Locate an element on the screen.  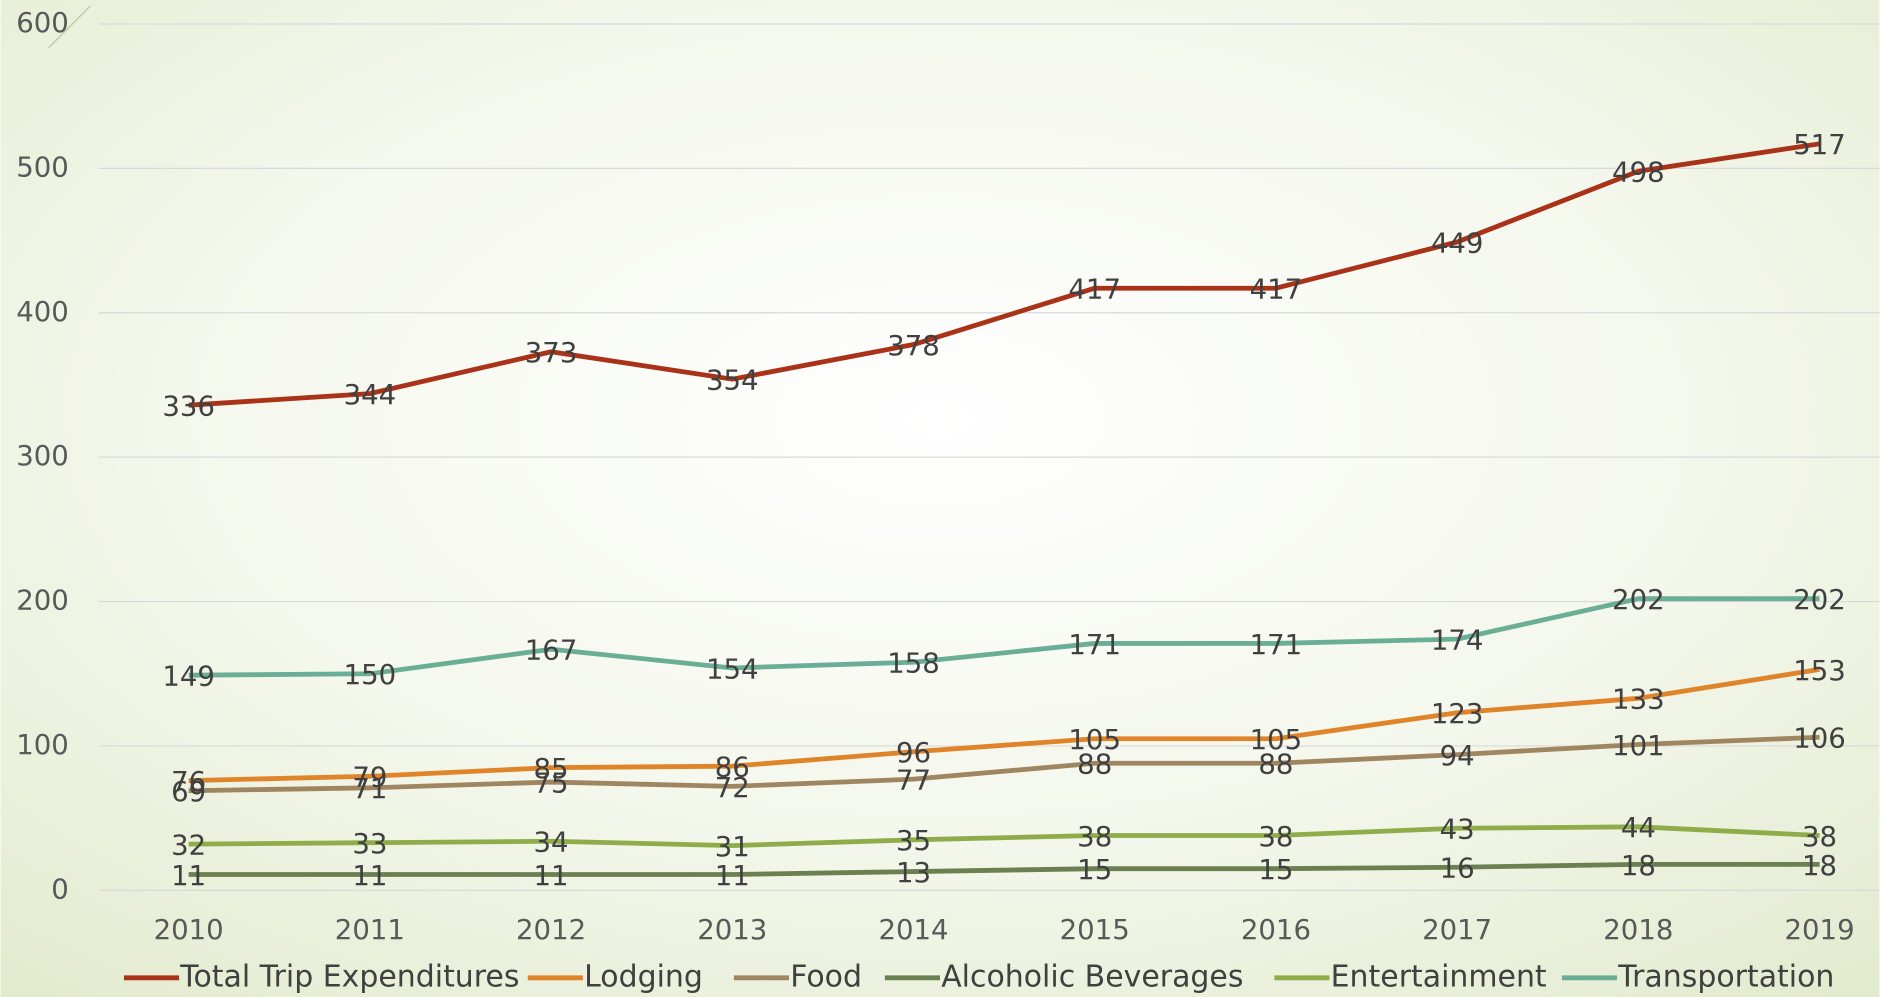
data-label: 79 is located at coordinates (369, 778).